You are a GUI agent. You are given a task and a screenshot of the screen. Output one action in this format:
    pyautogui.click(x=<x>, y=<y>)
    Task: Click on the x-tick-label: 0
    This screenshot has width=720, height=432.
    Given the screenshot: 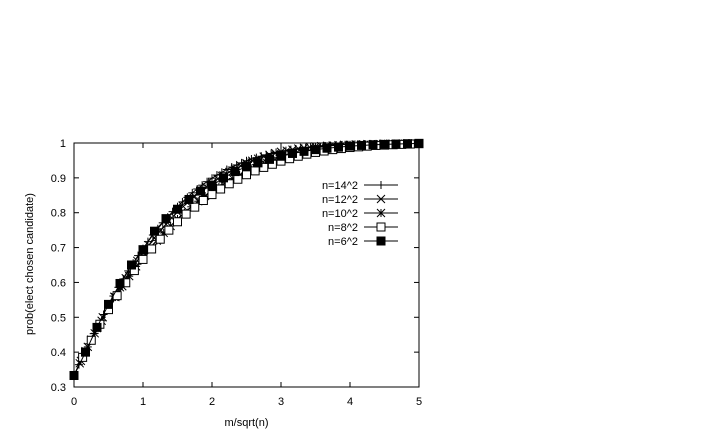 What is the action you would take?
    pyautogui.click(x=74, y=402)
    